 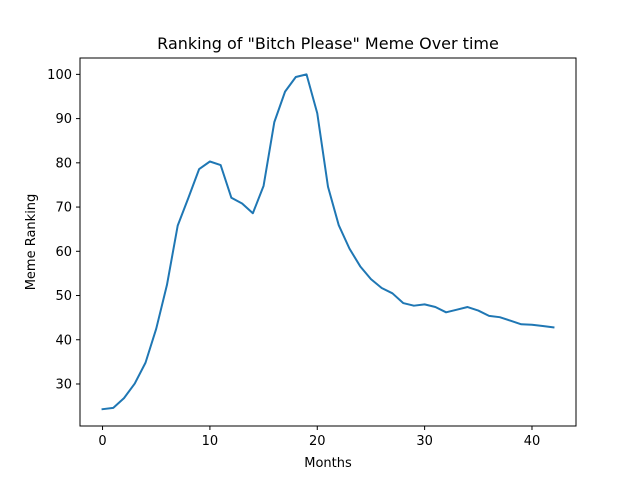 What do you see at coordinates (63, 384) in the screenshot?
I see `y-tick-label-30: 30` at bounding box center [63, 384].